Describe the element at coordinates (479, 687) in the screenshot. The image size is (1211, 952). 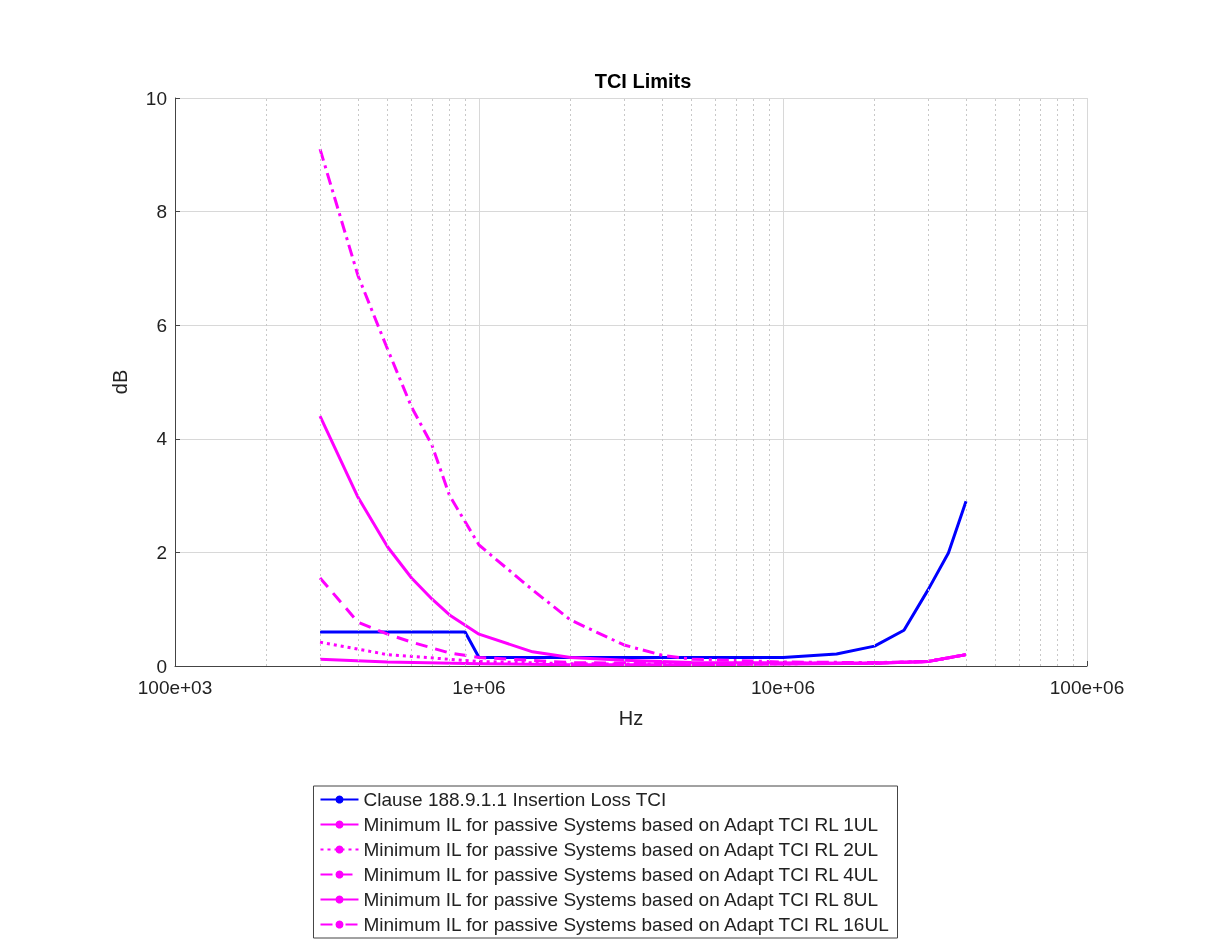
I see `x-tick-label: 1e+06` at that location.